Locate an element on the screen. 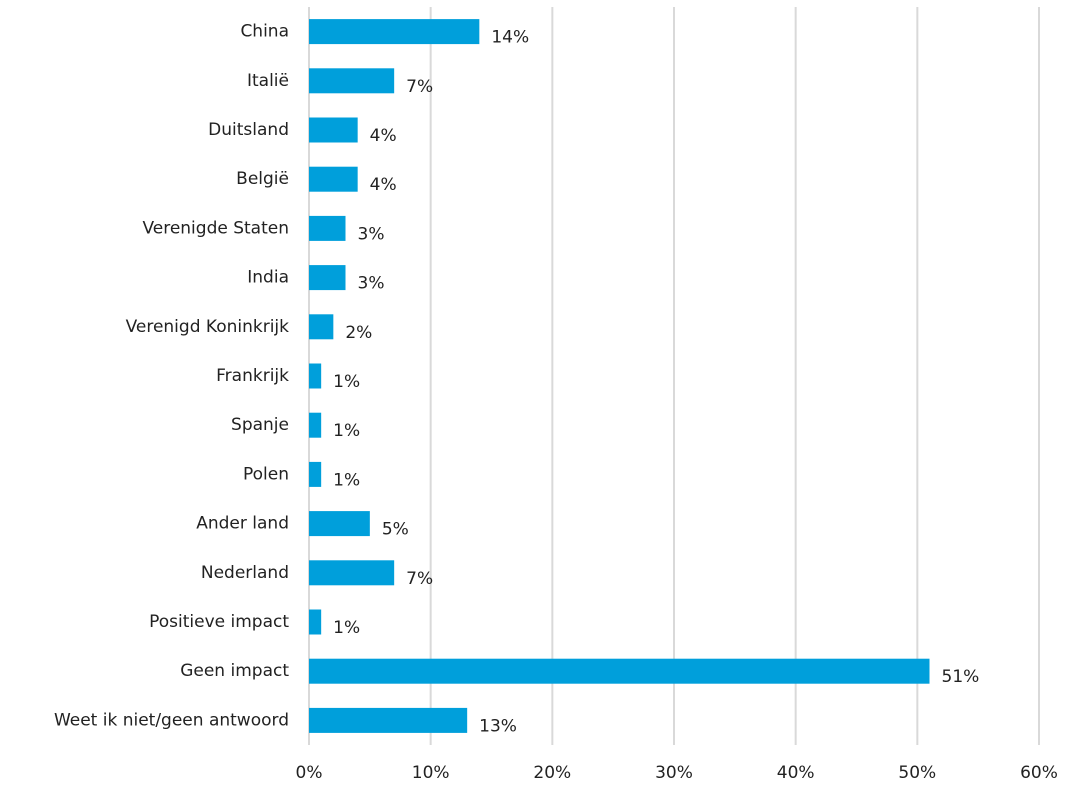 The width and height of the screenshot is (1074, 787). y-tick-label: Nederland is located at coordinates (245, 573).